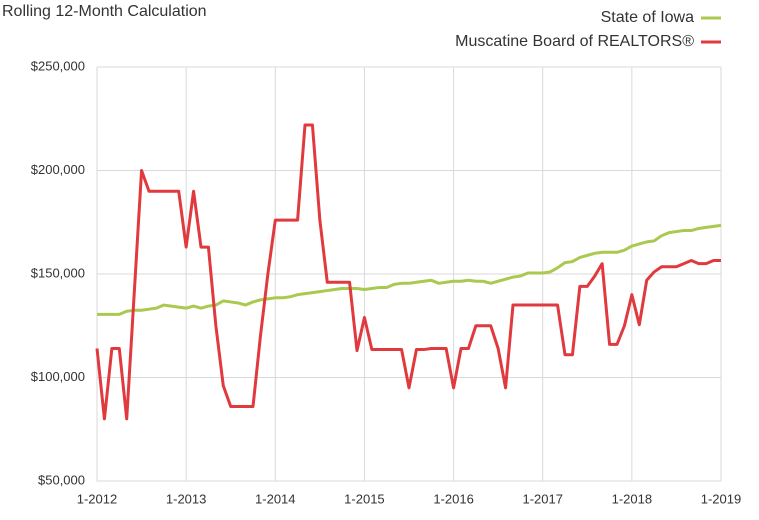 Image resolution: width=759 pixels, height=520 pixels. Describe the element at coordinates (632, 498) in the screenshot. I see `x-tick-label: 1-2018` at that location.